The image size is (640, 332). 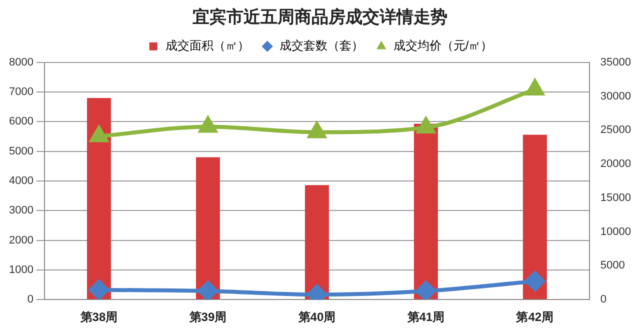 I want to click on y2-tick-label: 15000, so click(x=616, y=198).